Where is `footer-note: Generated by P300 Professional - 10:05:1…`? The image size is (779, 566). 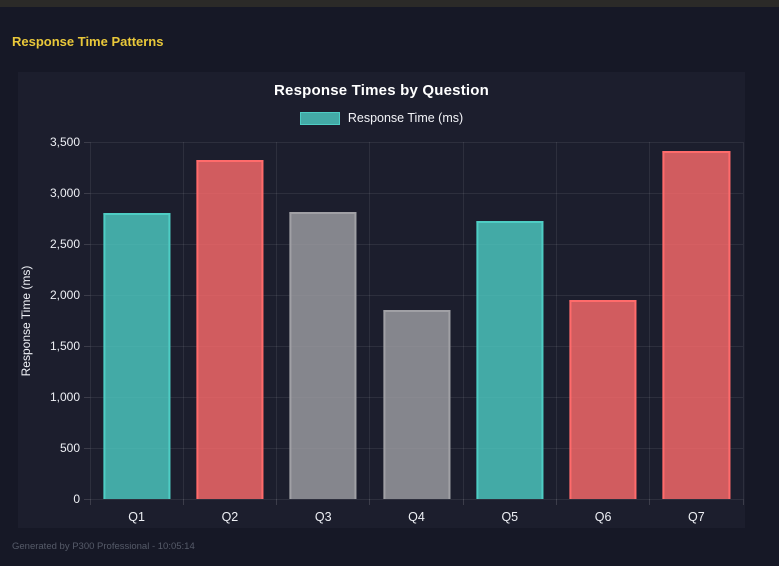 footer-note: Generated by P300 Professional - 10:05:1… is located at coordinates (103, 546).